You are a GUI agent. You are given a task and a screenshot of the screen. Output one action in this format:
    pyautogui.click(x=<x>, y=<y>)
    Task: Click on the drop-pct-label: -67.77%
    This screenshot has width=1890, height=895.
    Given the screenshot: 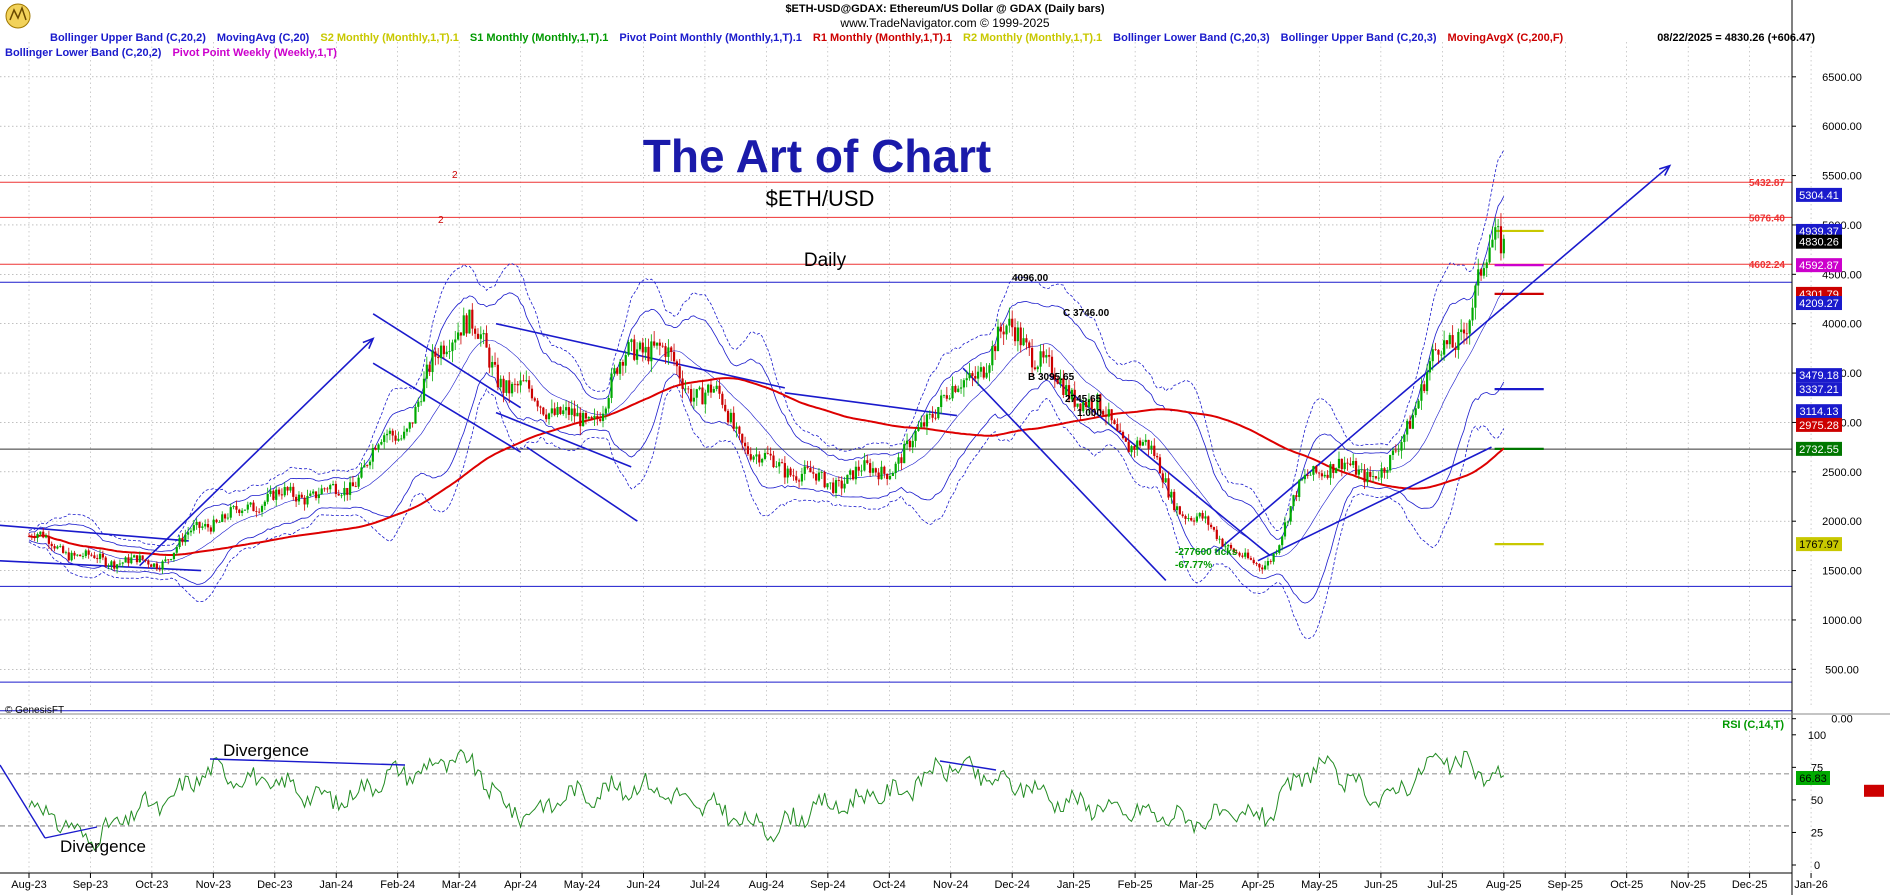 What is the action you would take?
    pyautogui.click(x=1193, y=565)
    